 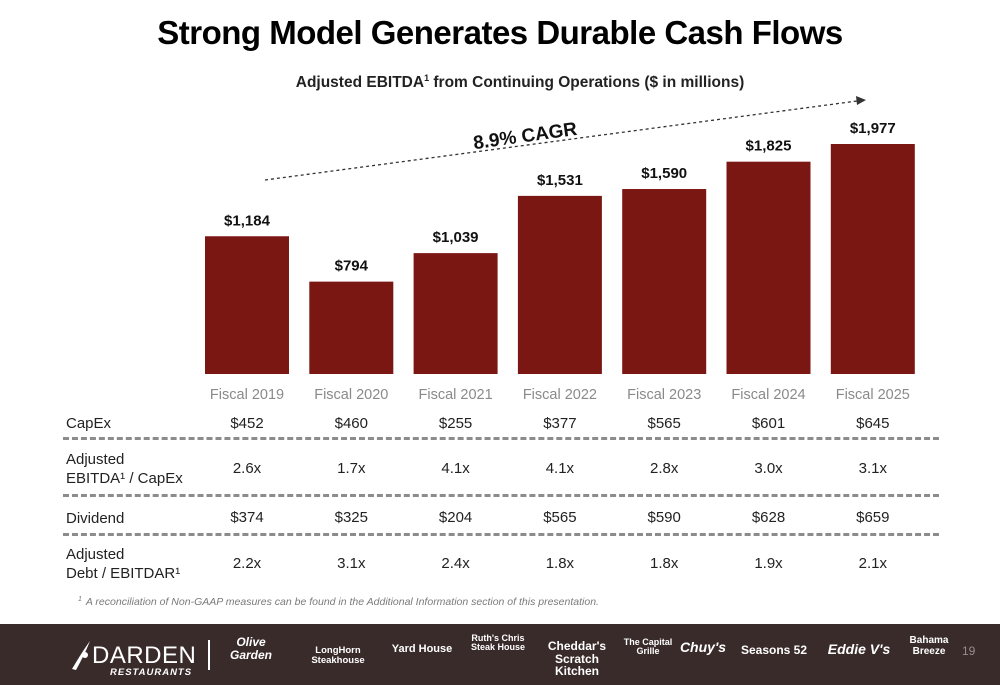 I want to click on darden-logo-name: DARDEN, so click(x=144, y=655).